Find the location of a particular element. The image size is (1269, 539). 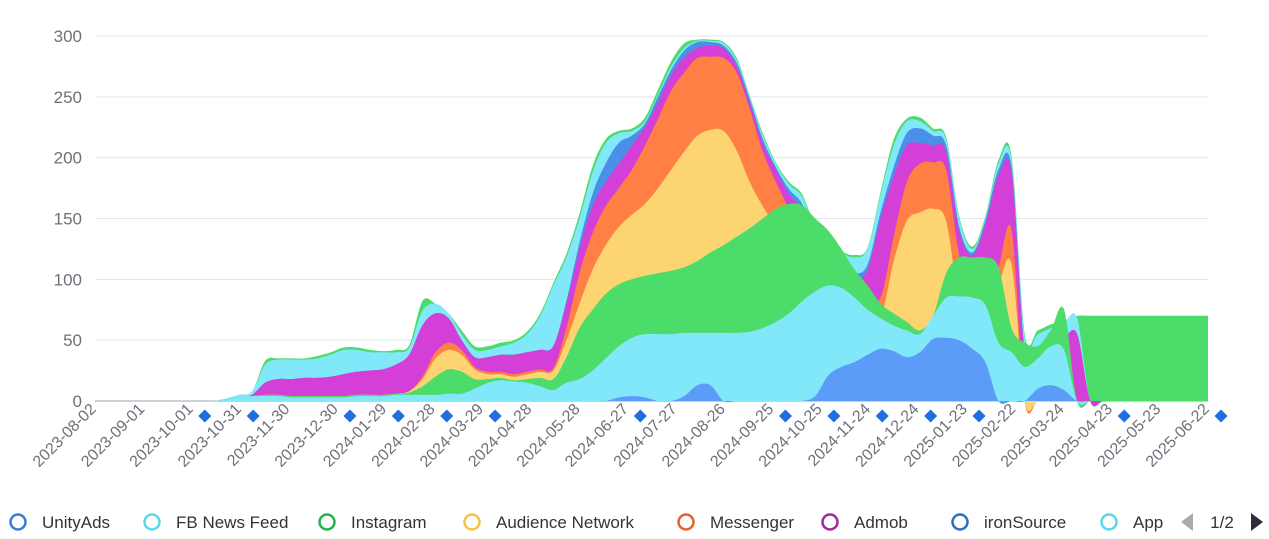

triangle-right-icon is located at coordinates (1257, 522).